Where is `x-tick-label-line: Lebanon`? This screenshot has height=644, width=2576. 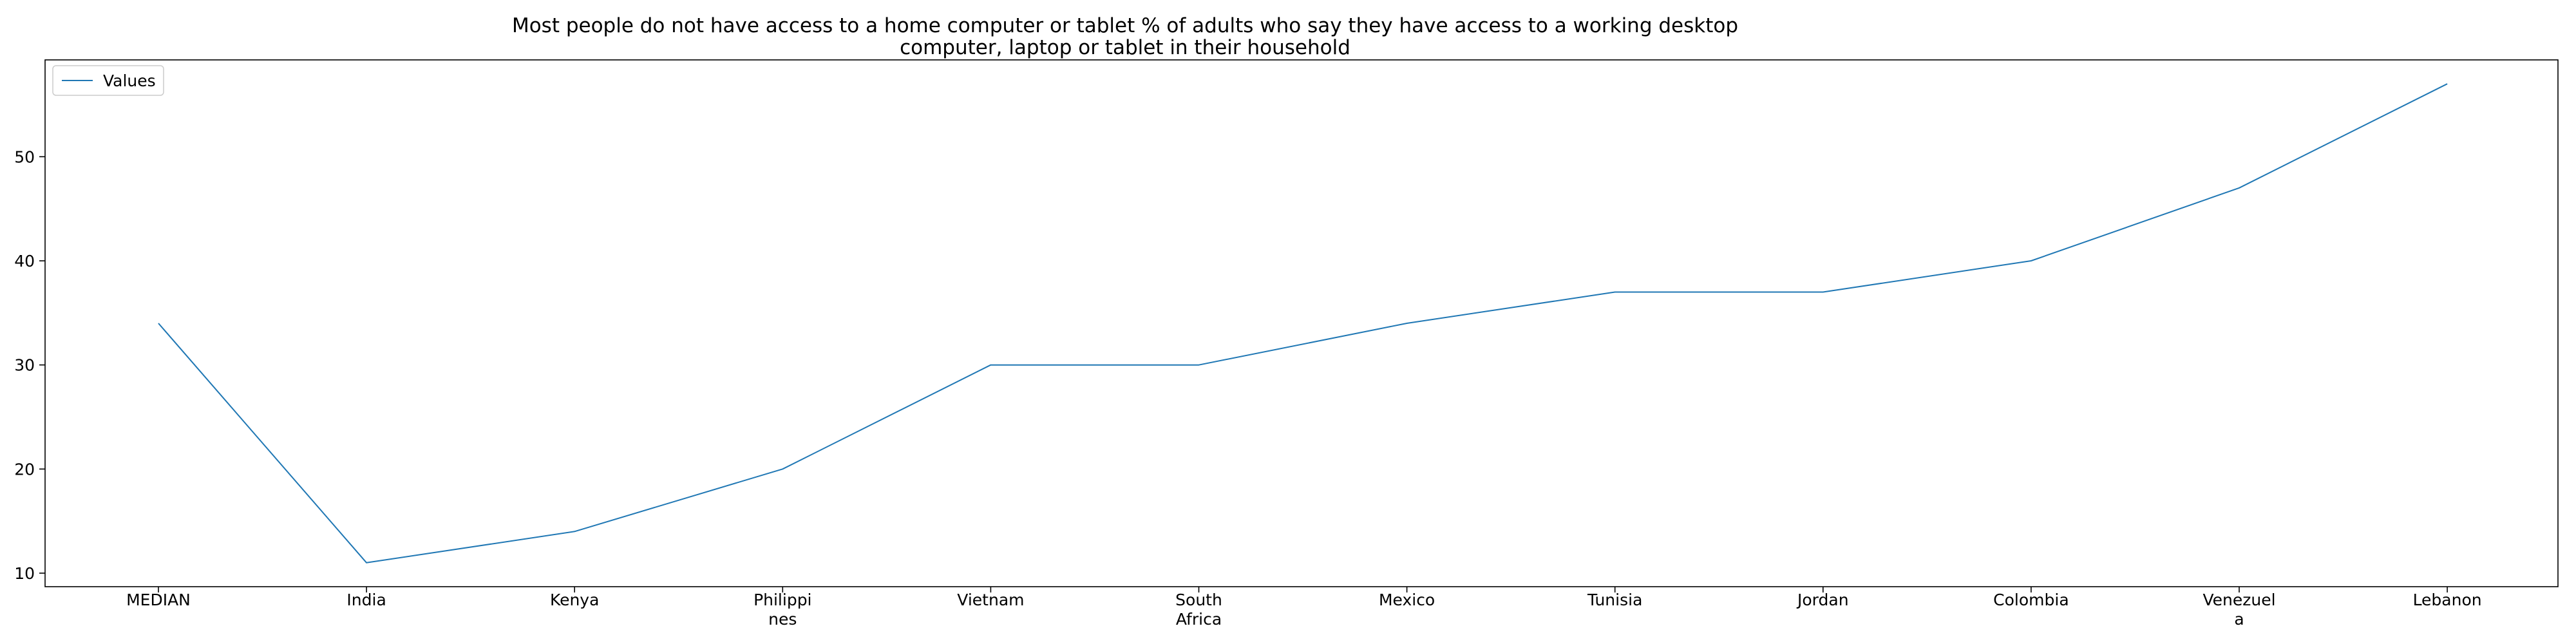
x-tick-label-line: Lebanon is located at coordinates (2447, 600).